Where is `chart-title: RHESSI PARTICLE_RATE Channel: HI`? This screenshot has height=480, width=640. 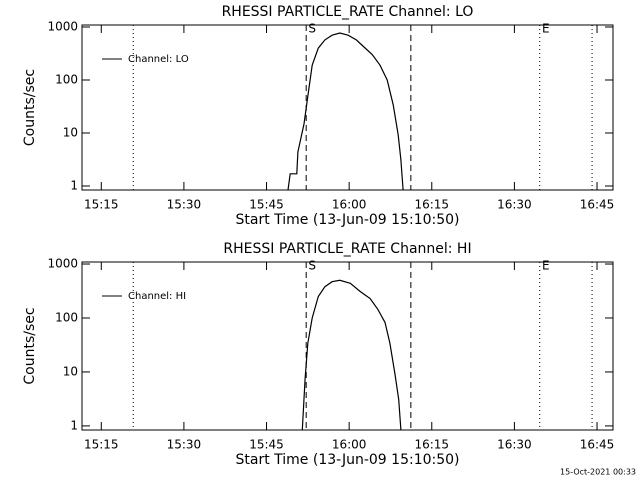
chart-title: RHESSI PARTICLE_RATE Channel: HI is located at coordinates (347, 249).